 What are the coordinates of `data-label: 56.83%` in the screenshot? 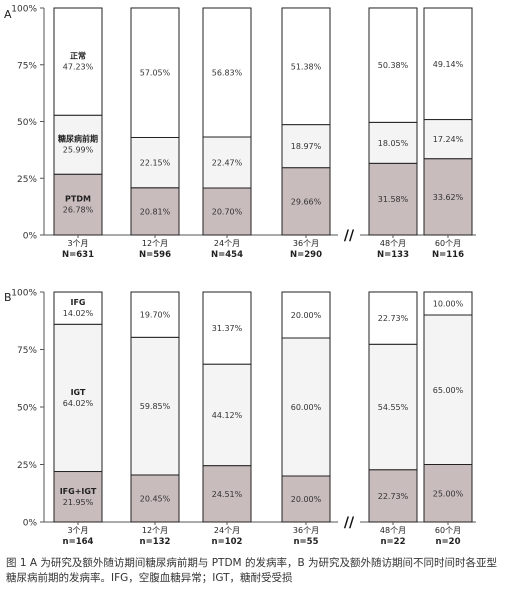 It's located at (227, 73).